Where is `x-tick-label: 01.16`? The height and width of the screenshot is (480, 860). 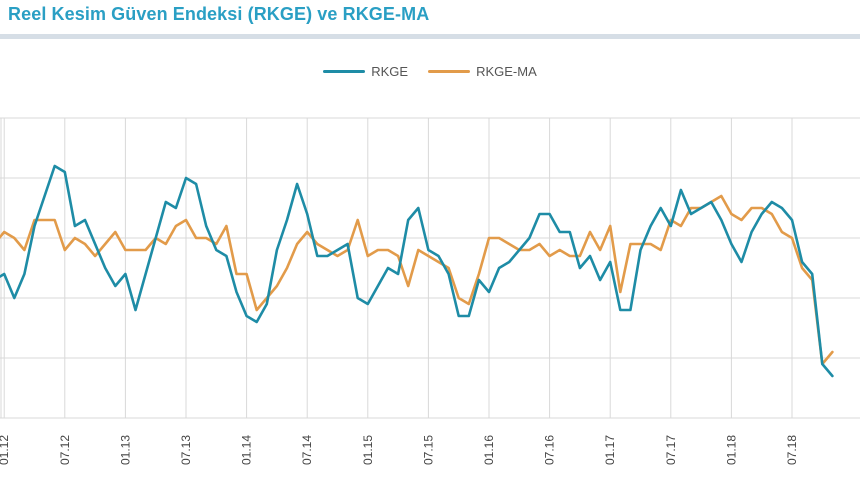
x-tick-label: 01.16 is located at coordinates (489, 450).